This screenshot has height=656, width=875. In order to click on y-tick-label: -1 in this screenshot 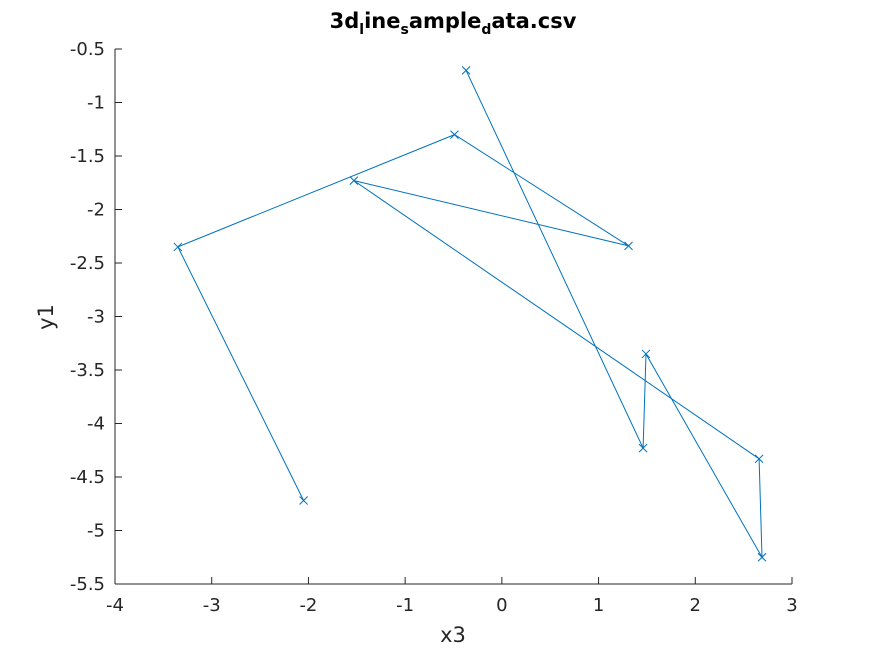, I will do `click(96, 103)`.